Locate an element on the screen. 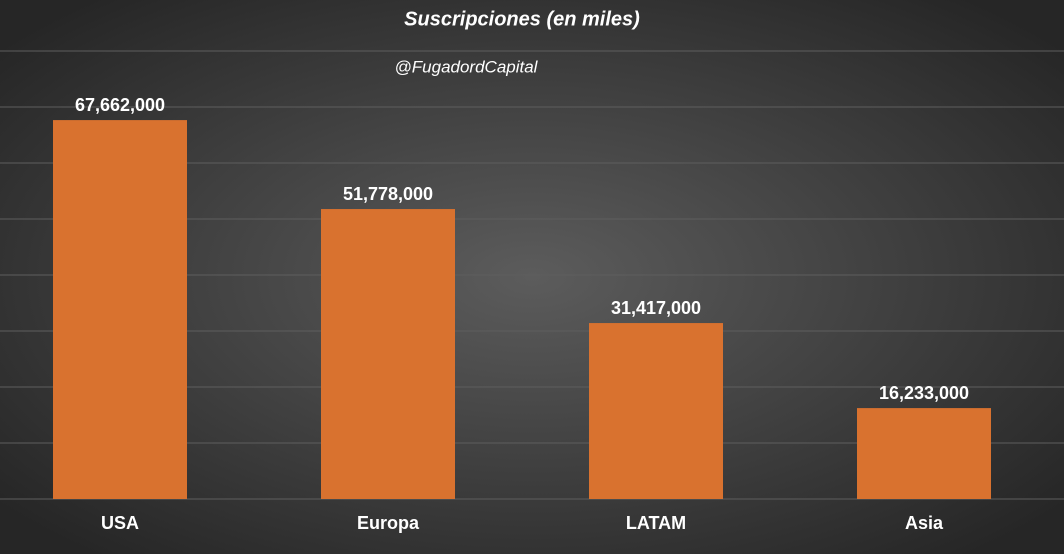 The width and height of the screenshot is (1064, 554). x-tick-label: LATAM is located at coordinates (656, 523).